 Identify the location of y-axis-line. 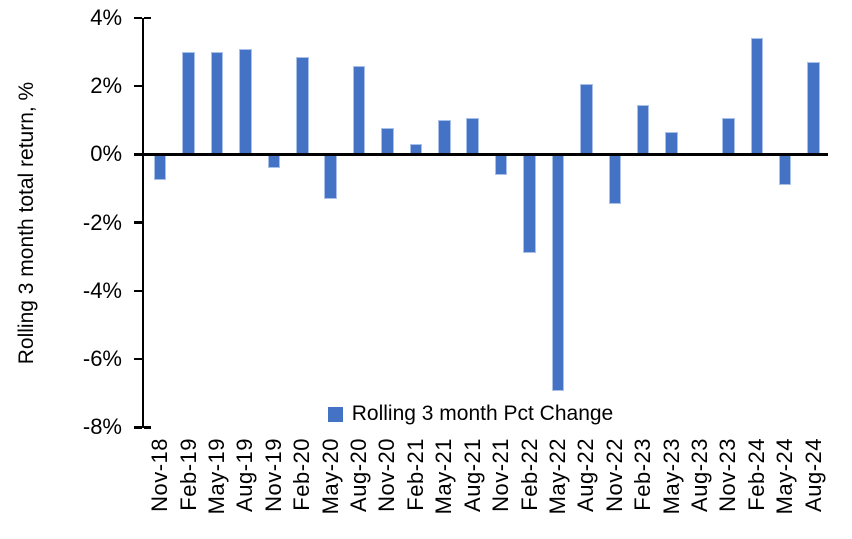
(142, 223).